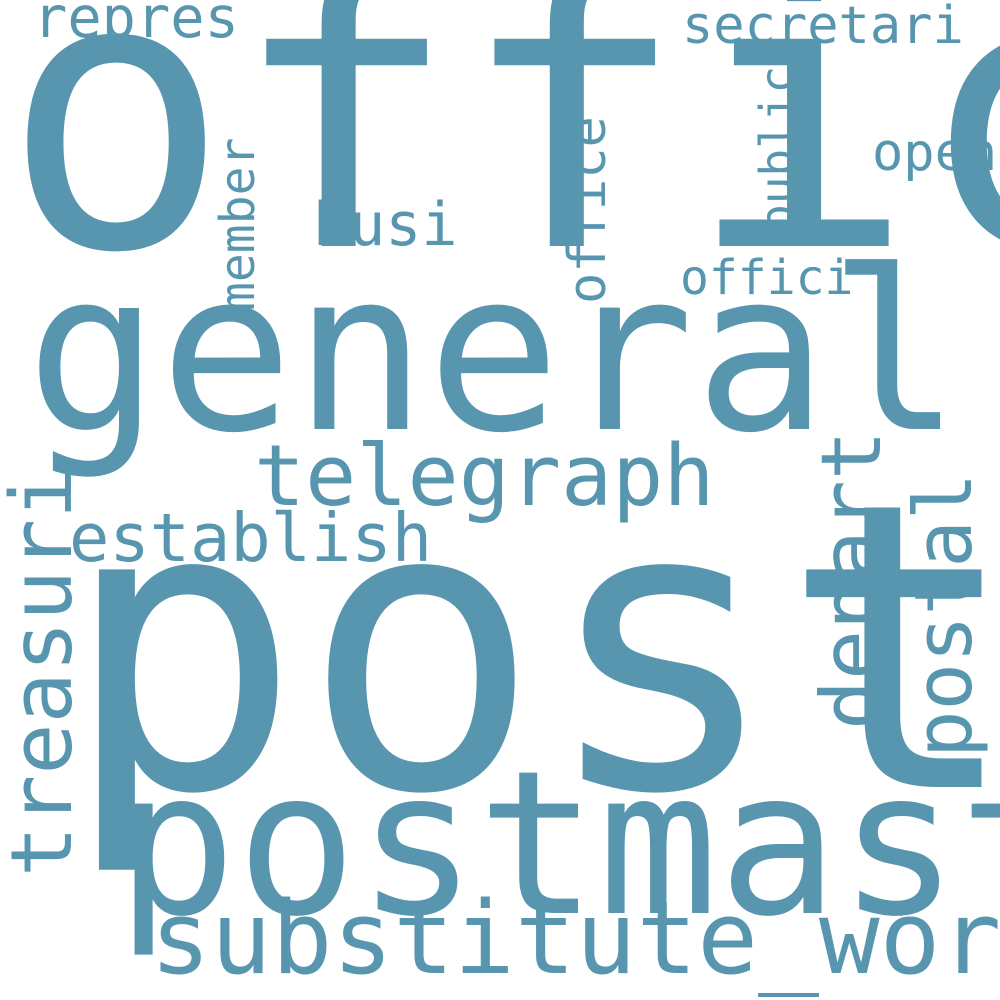 The image size is (1000, 1000). Describe the element at coordinates (935, 153) in the screenshot. I see `word-open: open` at that location.